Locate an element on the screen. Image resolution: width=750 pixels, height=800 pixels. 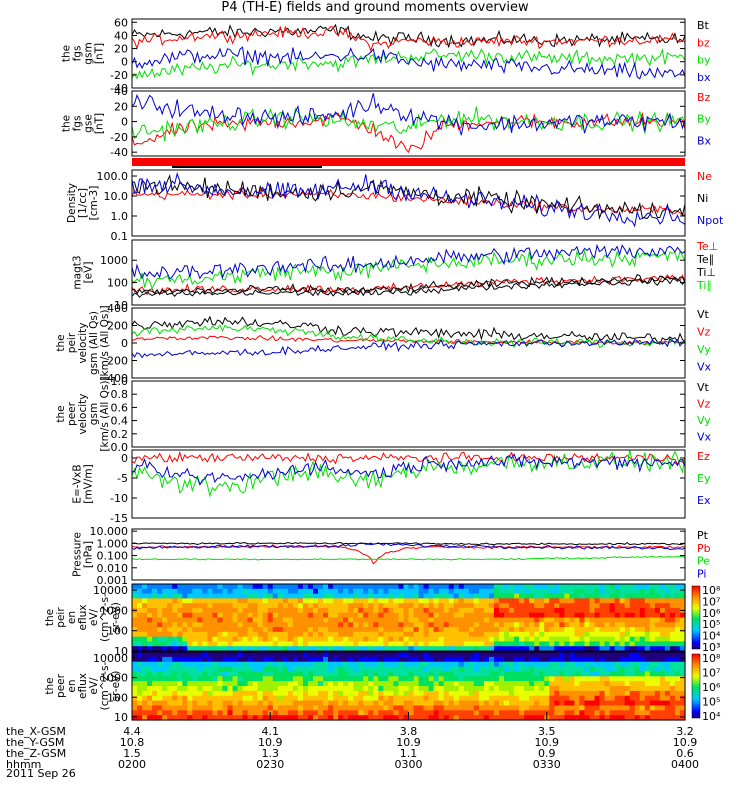
legend-fgs_gsm-3: bx is located at coordinates (704, 77).